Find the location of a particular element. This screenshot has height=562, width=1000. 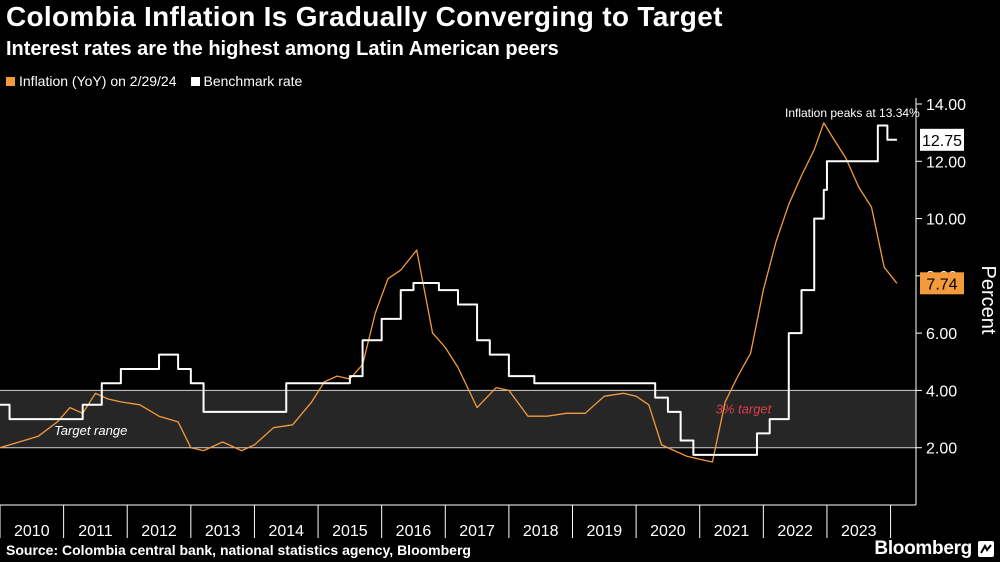

y-tick-label: 10.00 is located at coordinates (946, 220).